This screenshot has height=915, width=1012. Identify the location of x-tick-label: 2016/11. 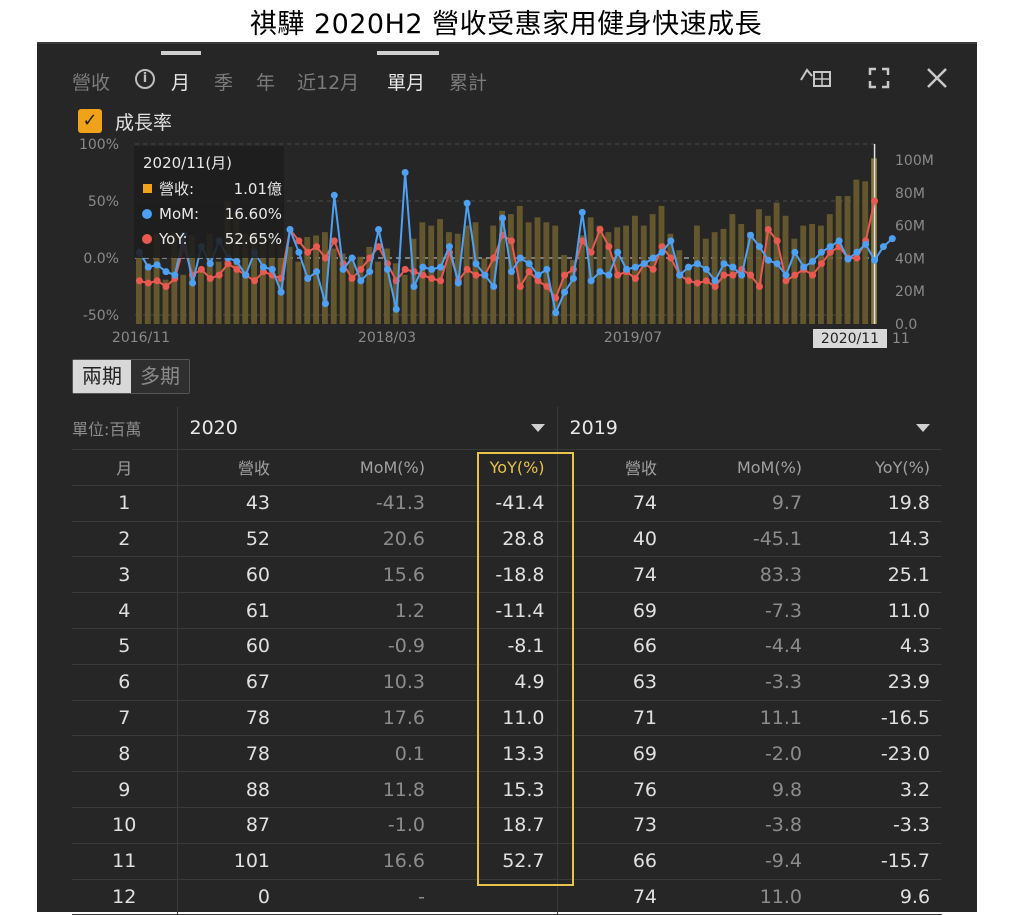
(141, 338).